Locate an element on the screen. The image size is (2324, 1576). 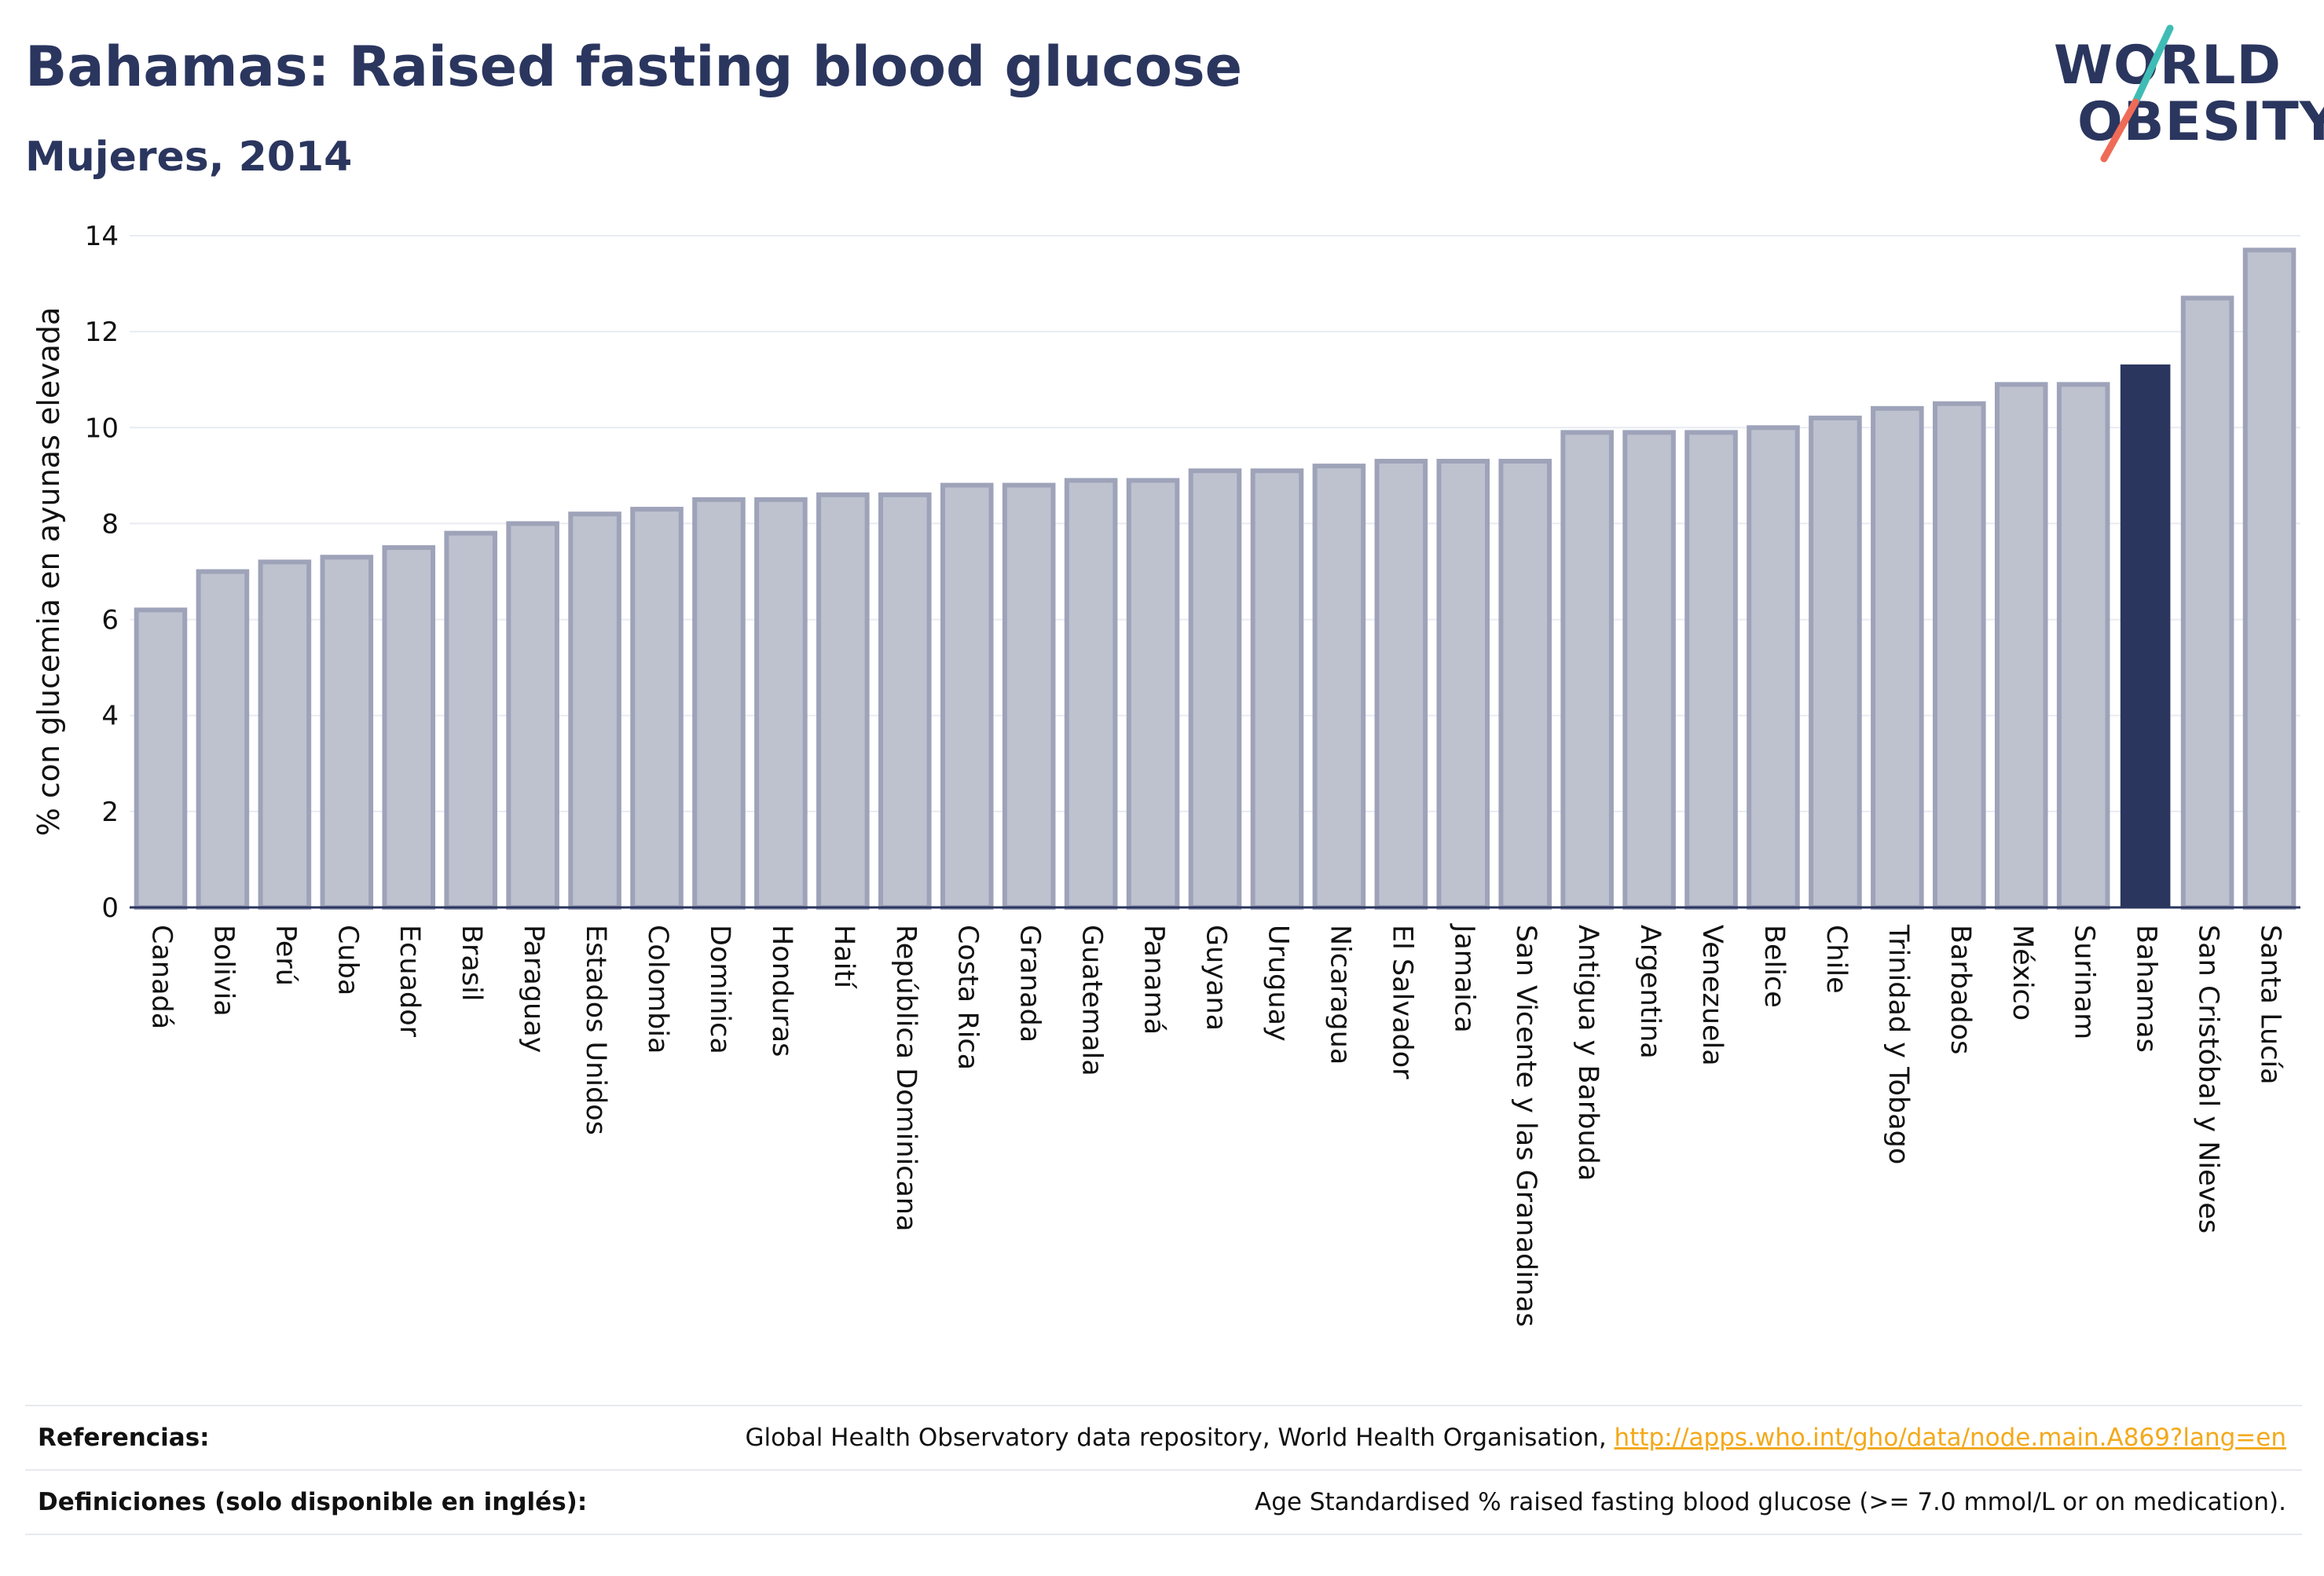
x-tick-label: Antigua y Barbuda is located at coordinates (1588, 1053).